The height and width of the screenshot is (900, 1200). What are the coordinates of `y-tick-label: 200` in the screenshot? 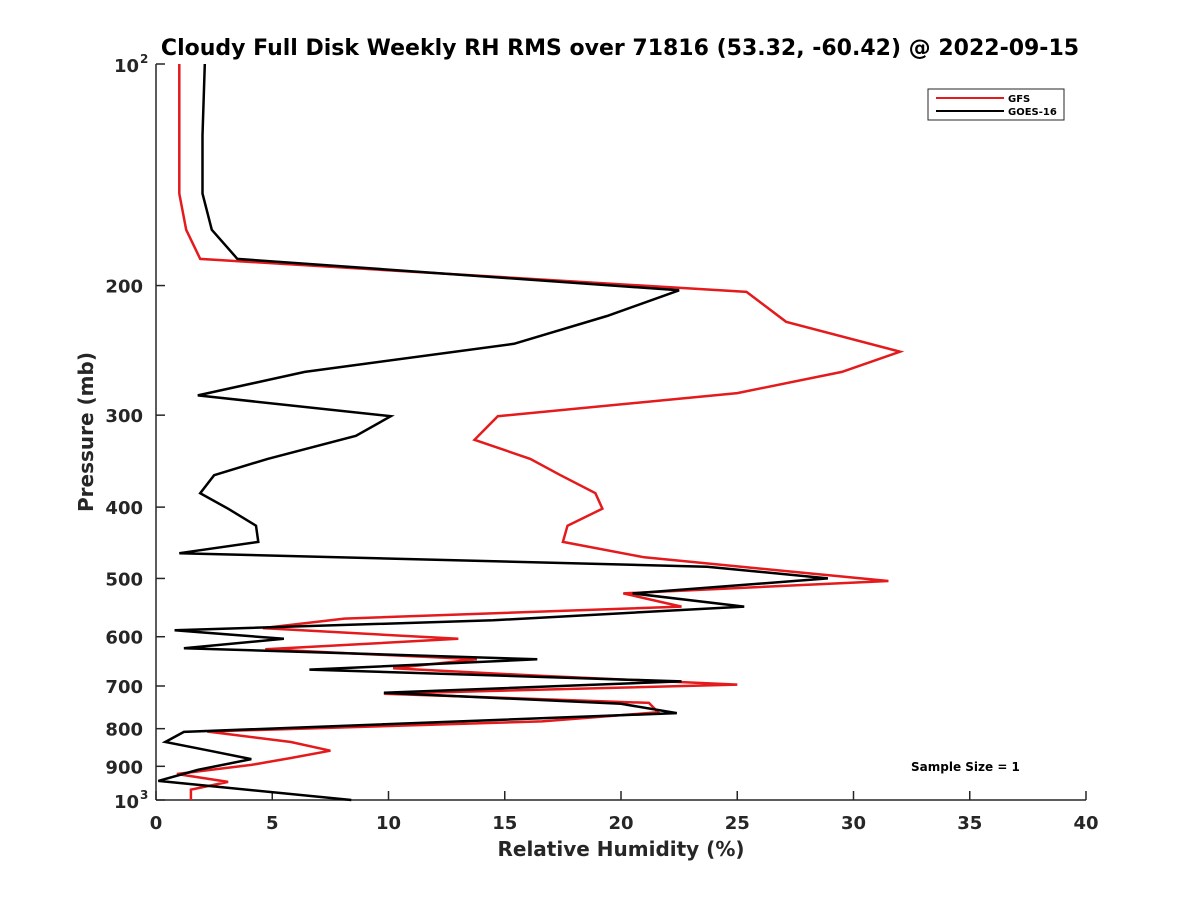 It's located at (124, 287).